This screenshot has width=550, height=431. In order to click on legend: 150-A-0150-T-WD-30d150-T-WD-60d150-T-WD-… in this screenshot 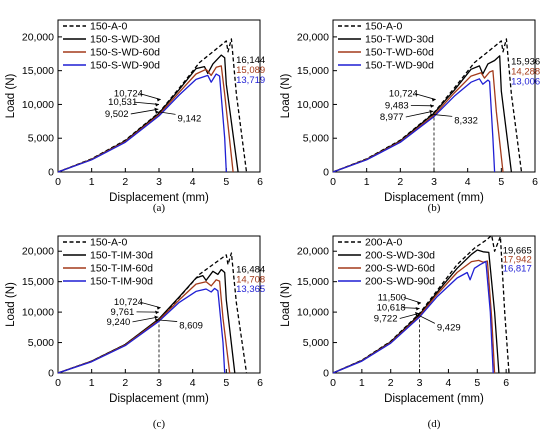, I will do `click(386, 46)`.